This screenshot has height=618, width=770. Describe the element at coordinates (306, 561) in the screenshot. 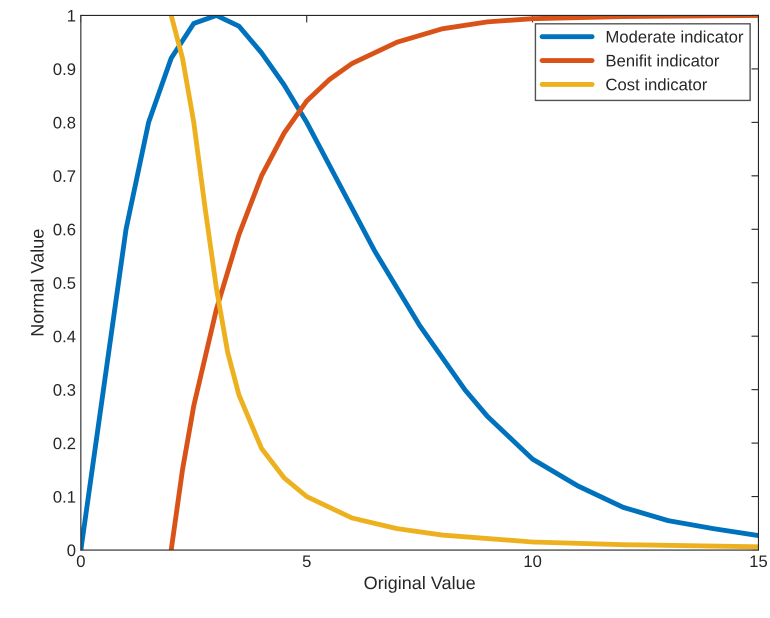

I see `x-tick-label: 5` at that location.